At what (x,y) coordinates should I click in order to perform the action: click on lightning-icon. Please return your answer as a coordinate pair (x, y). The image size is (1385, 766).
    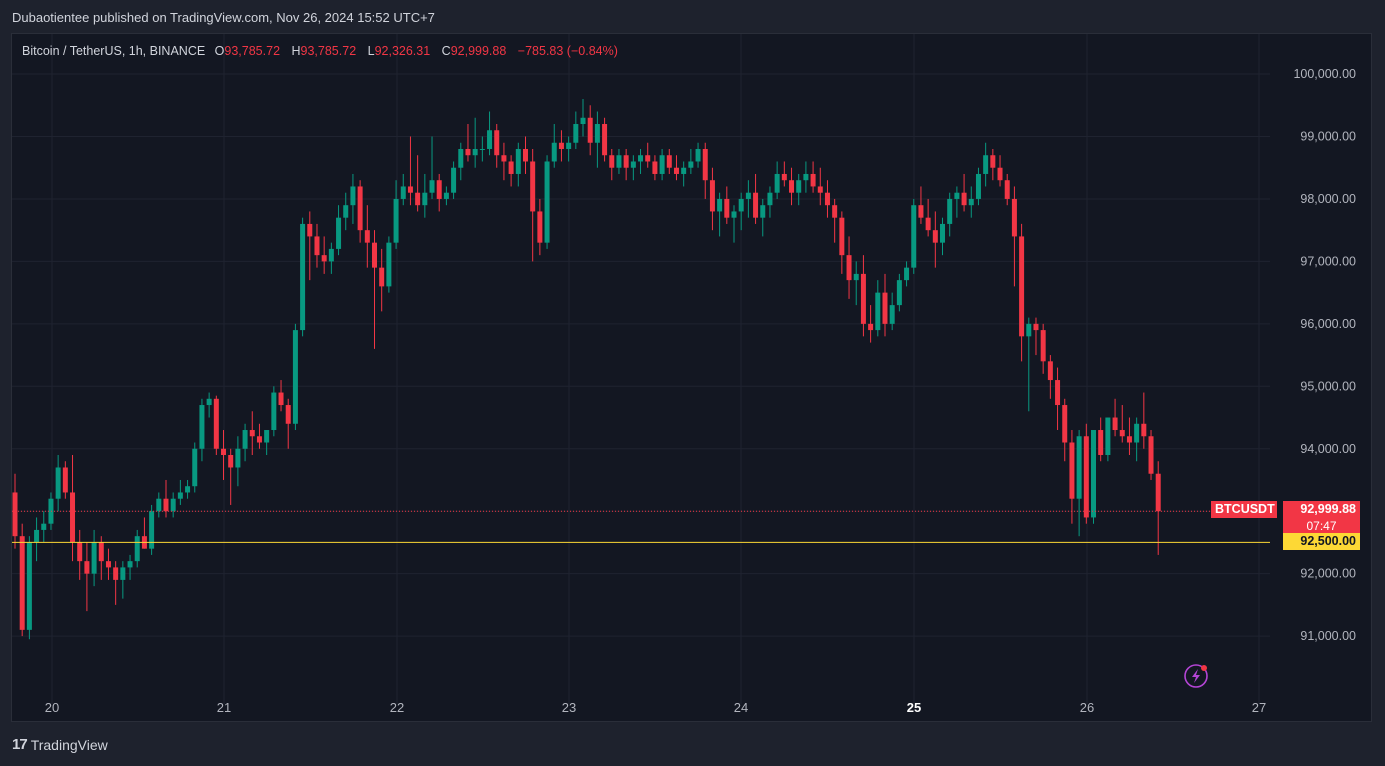
    Looking at the image, I should click on (1196, 676).